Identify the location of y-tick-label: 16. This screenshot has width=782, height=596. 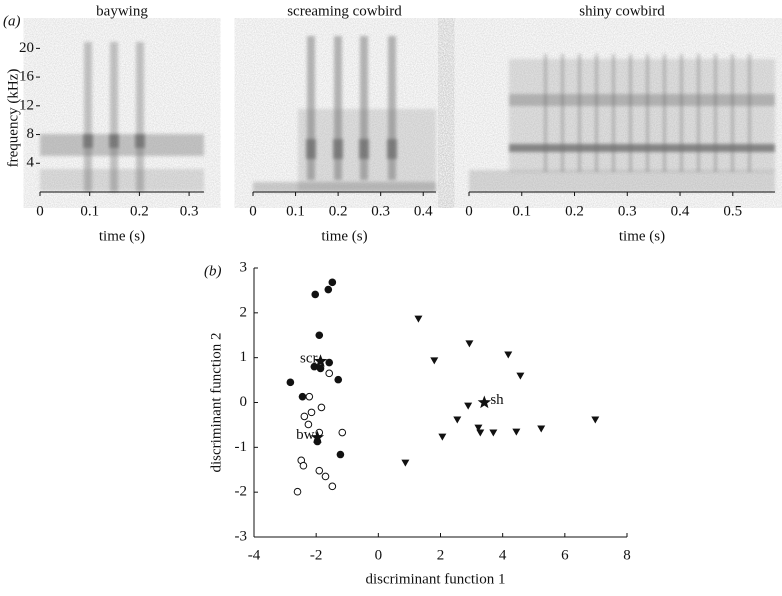
(27, 77).